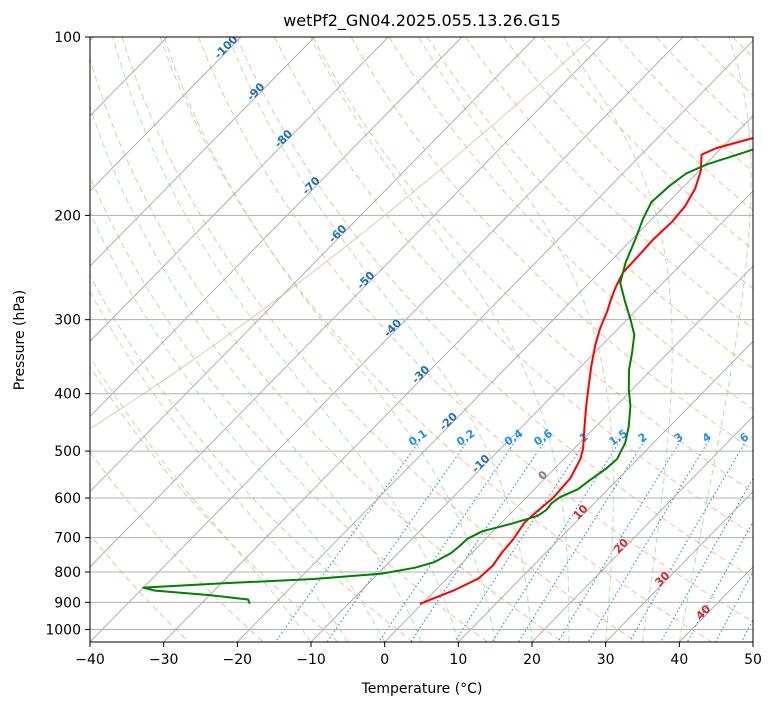 The width and height of the screenshot is (775, 708). Describe the element at coordinates (90, 660) in the screenshot. I see `x-tick-label: −40` at that location.